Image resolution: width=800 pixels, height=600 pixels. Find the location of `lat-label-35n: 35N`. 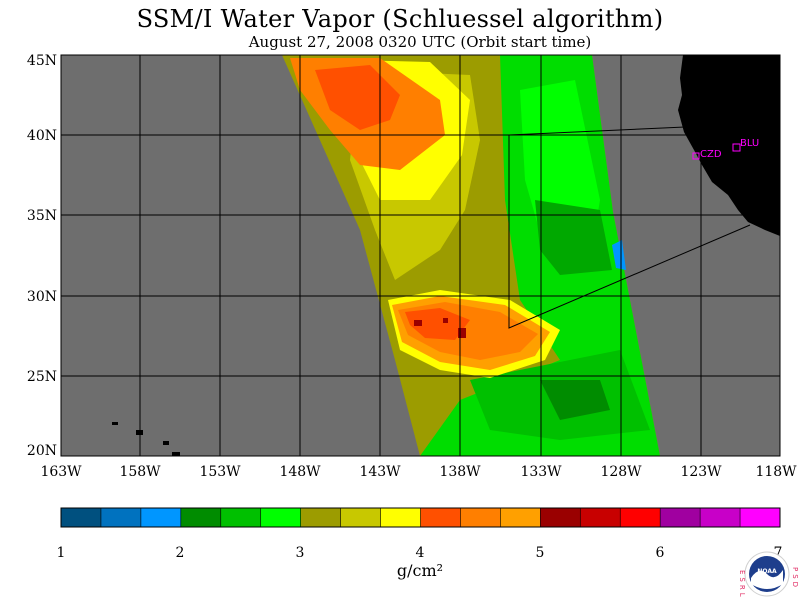

lat-label-35n: 35N is located at coordinates (42, 216).